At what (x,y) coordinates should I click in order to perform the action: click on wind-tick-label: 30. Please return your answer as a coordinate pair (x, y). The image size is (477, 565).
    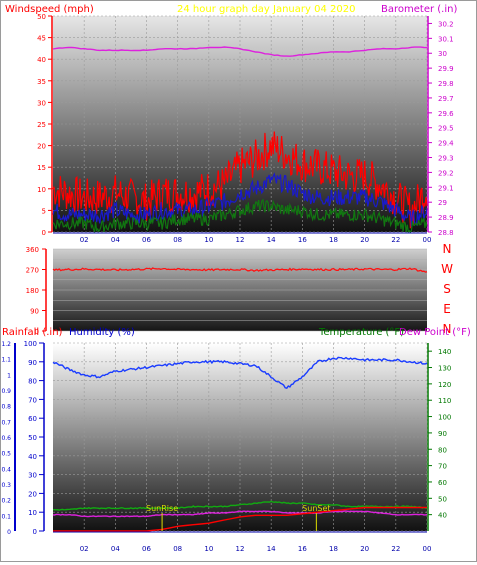
    Looking at the image, I should click on (41, 103).